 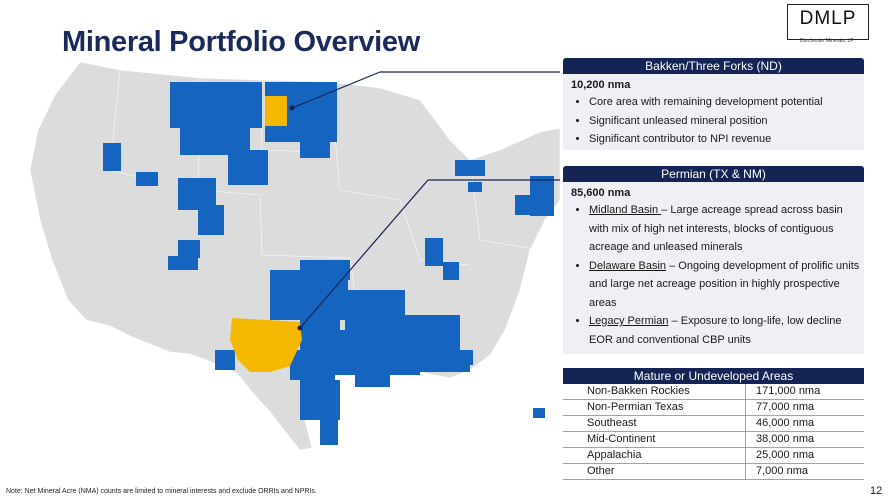 What do you see at coordinates (276, 111) in the screenshot?
I see `bakken-core-area` at bounding box center [276, 111].